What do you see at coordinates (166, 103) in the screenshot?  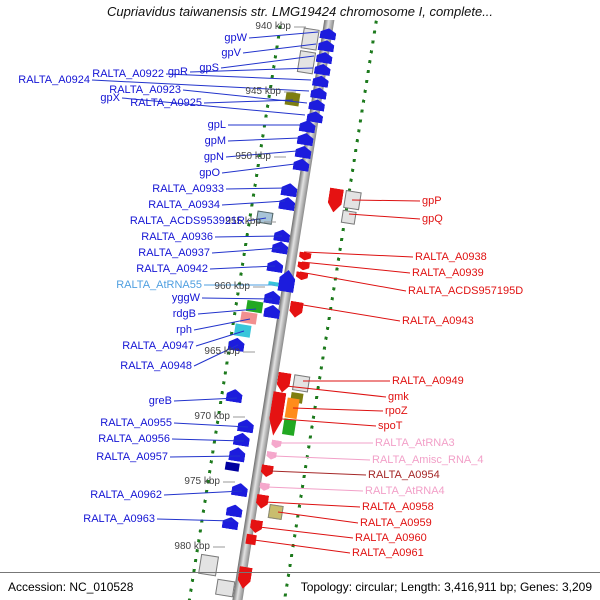 I see `gene-label: RALTA_A0925` at bounding box center [166, 103].